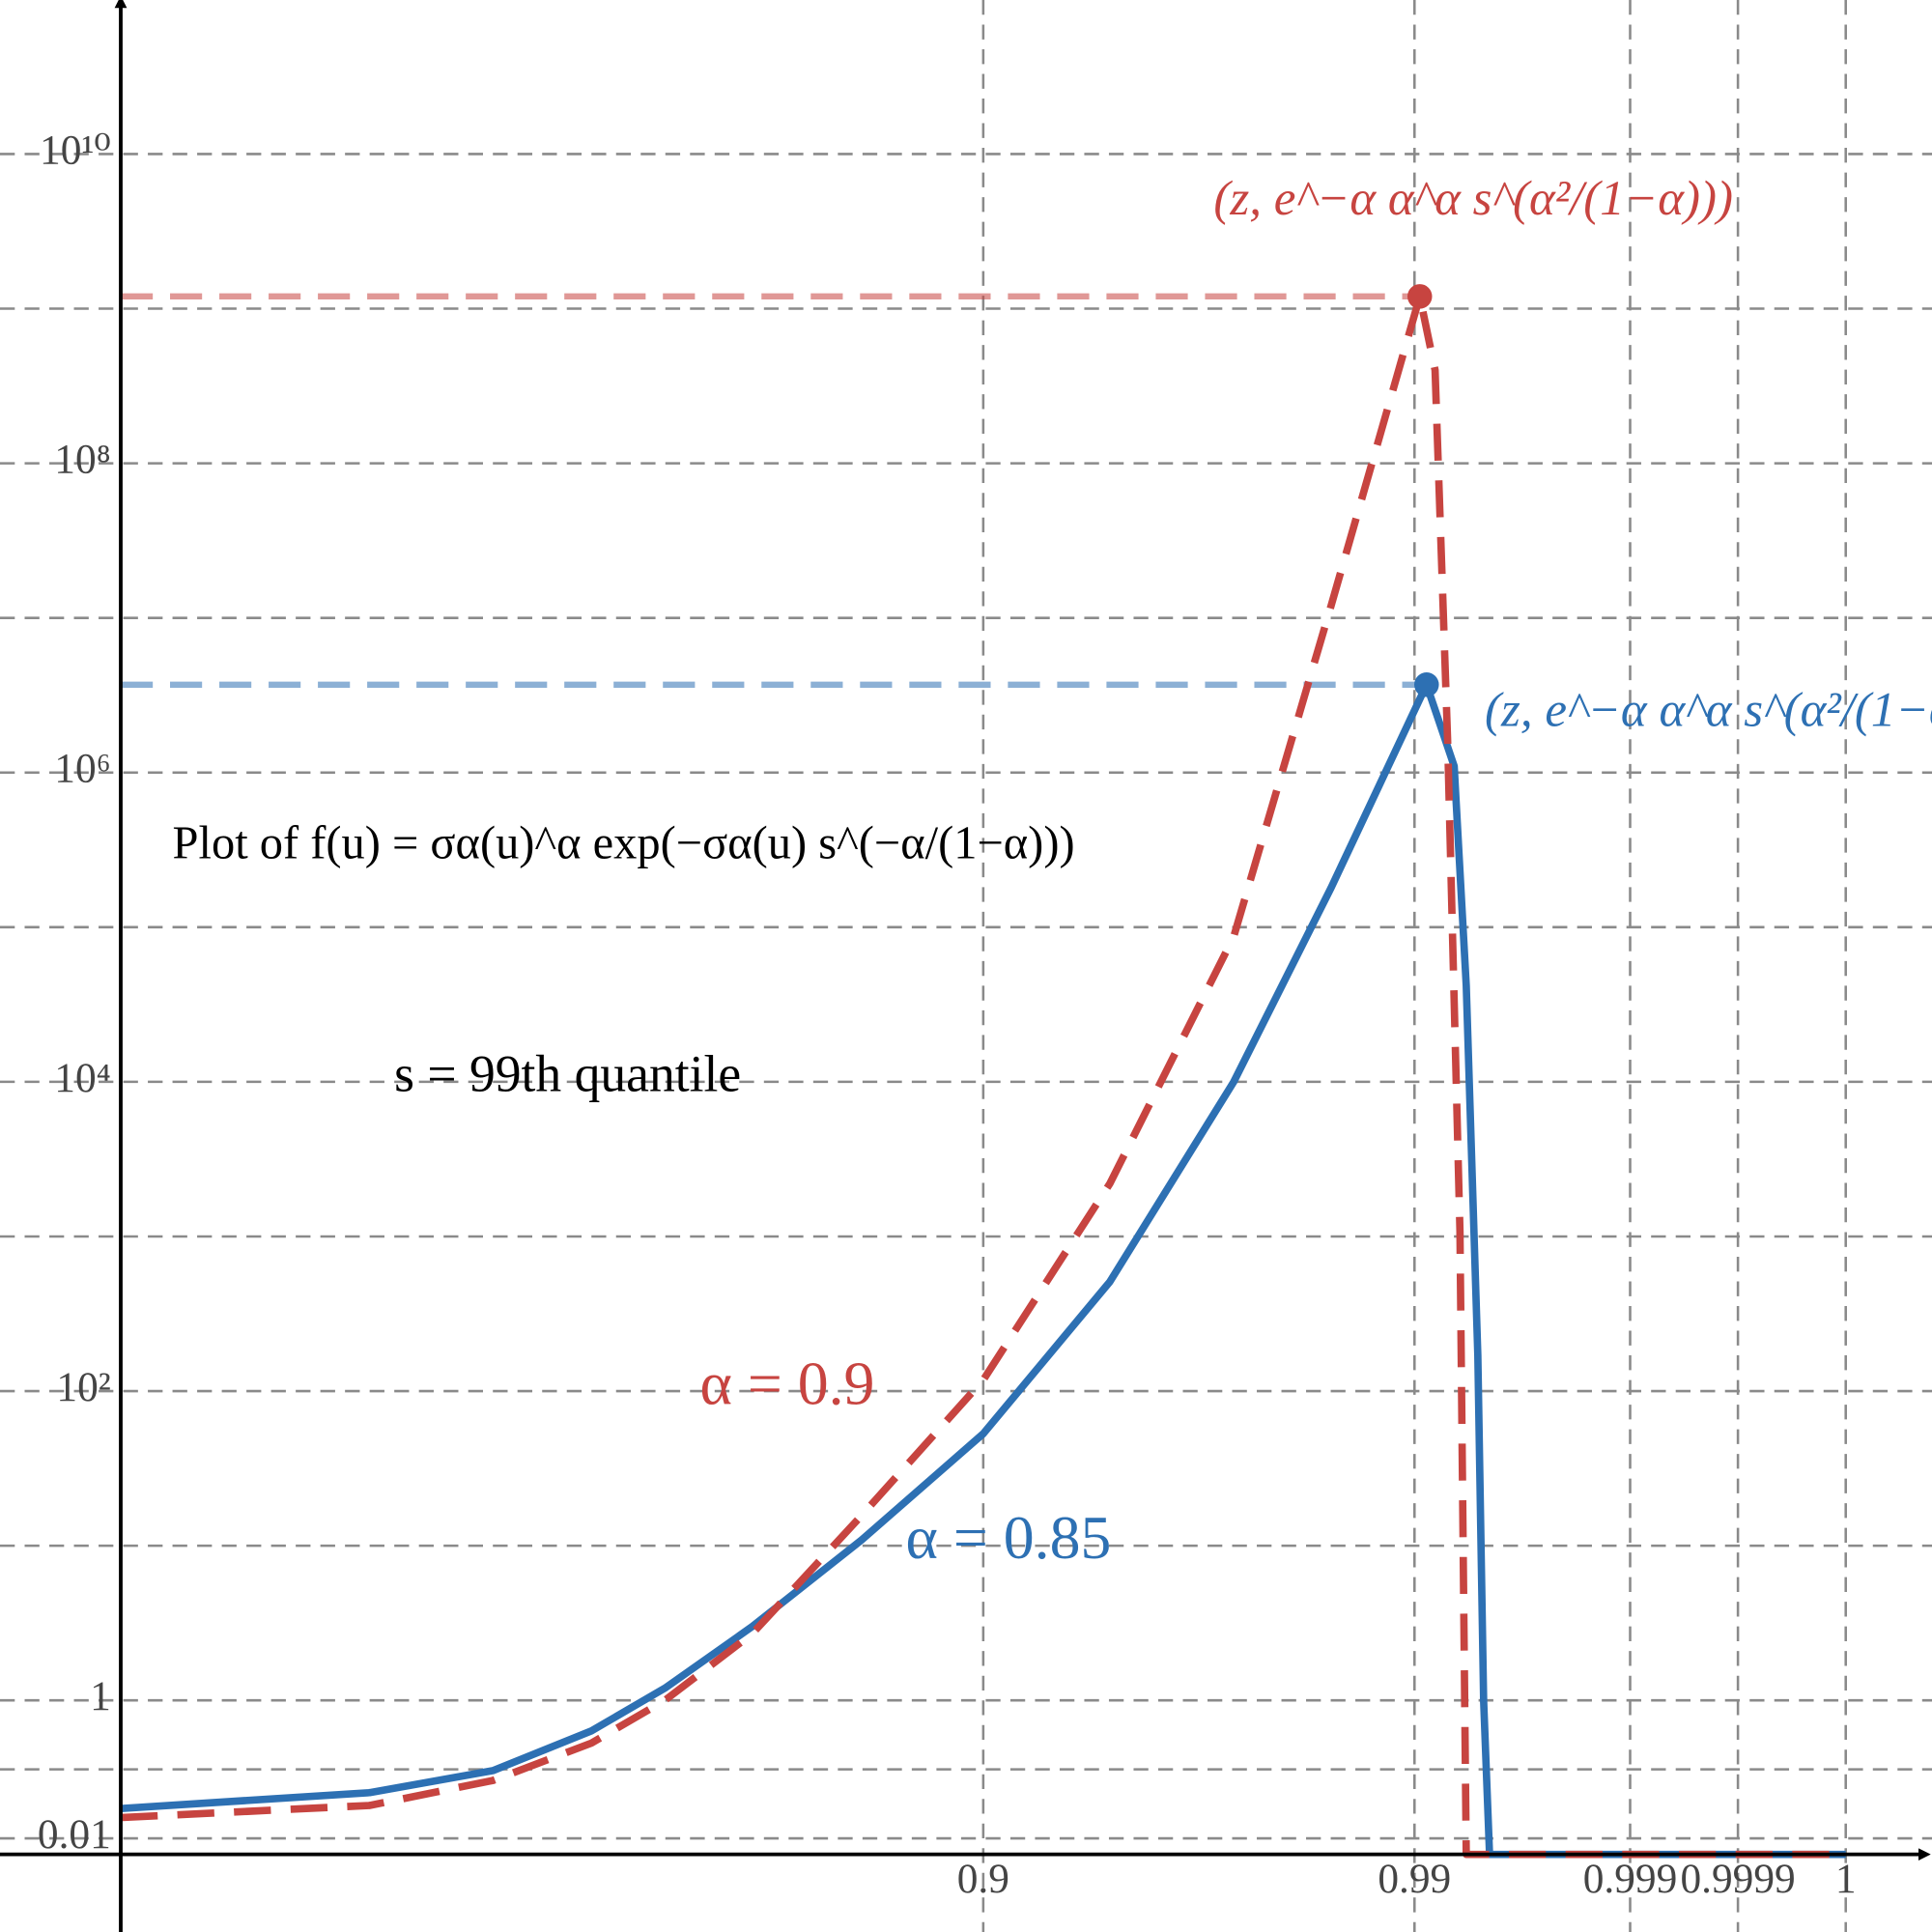 The width and height of the screenshot is (1932, 1932). I want to click on y-tick-label: 10⁶, so click(82, 769).